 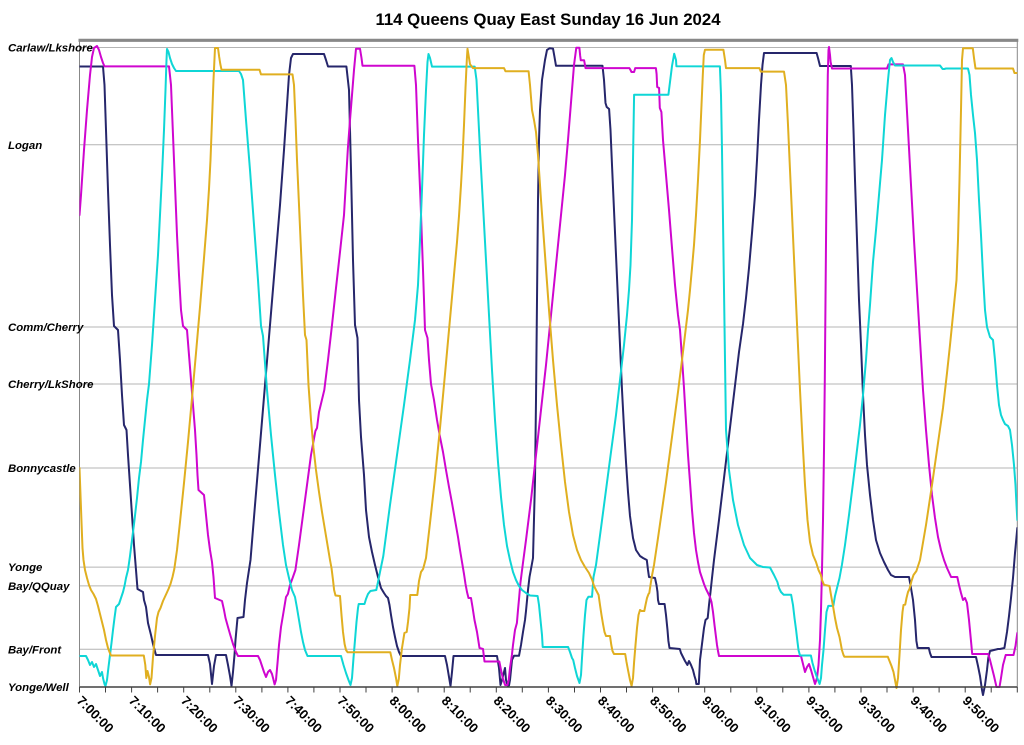 I want to click on svg-text: Cherry/LkShore, so click(x=51, y=385).